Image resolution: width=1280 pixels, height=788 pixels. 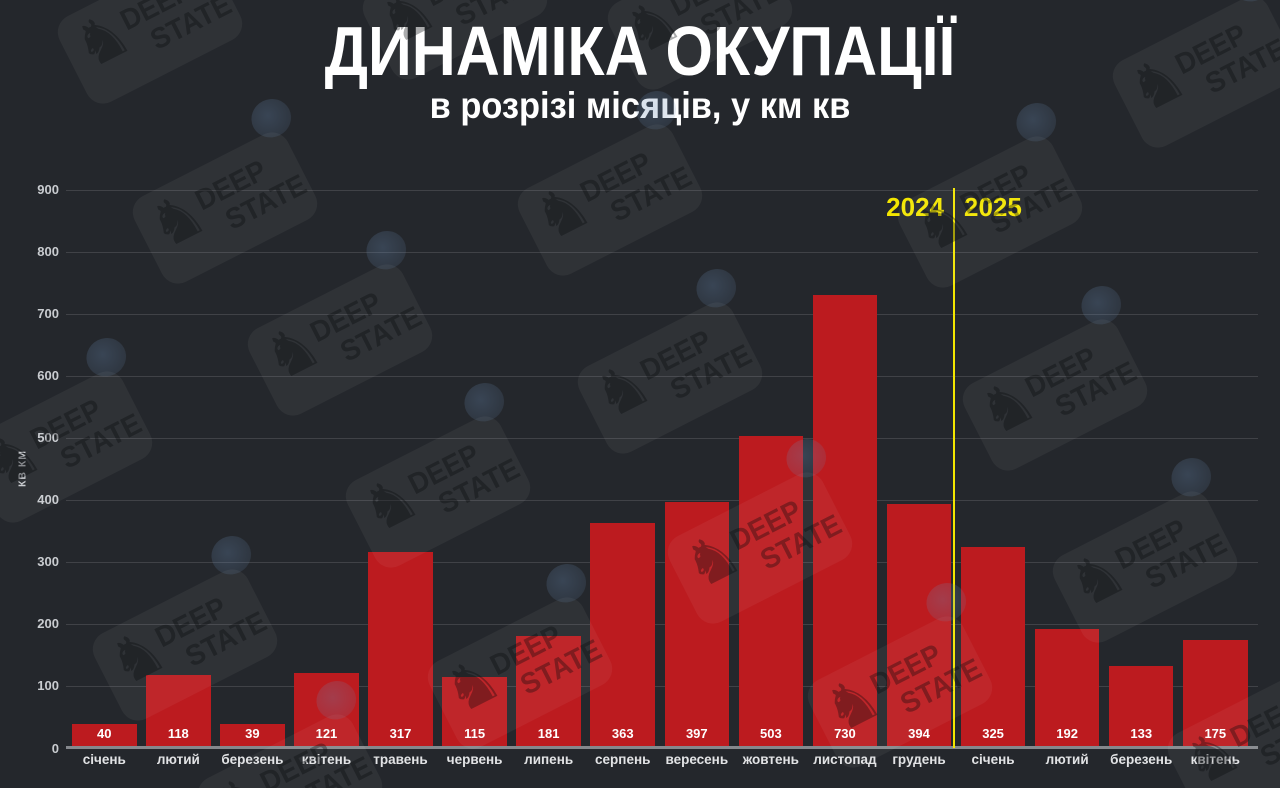 What do you see at coordinates (623, 759) in the screenshot?
I see `x-tick-label: серпень` at bounding box center [623, 759].